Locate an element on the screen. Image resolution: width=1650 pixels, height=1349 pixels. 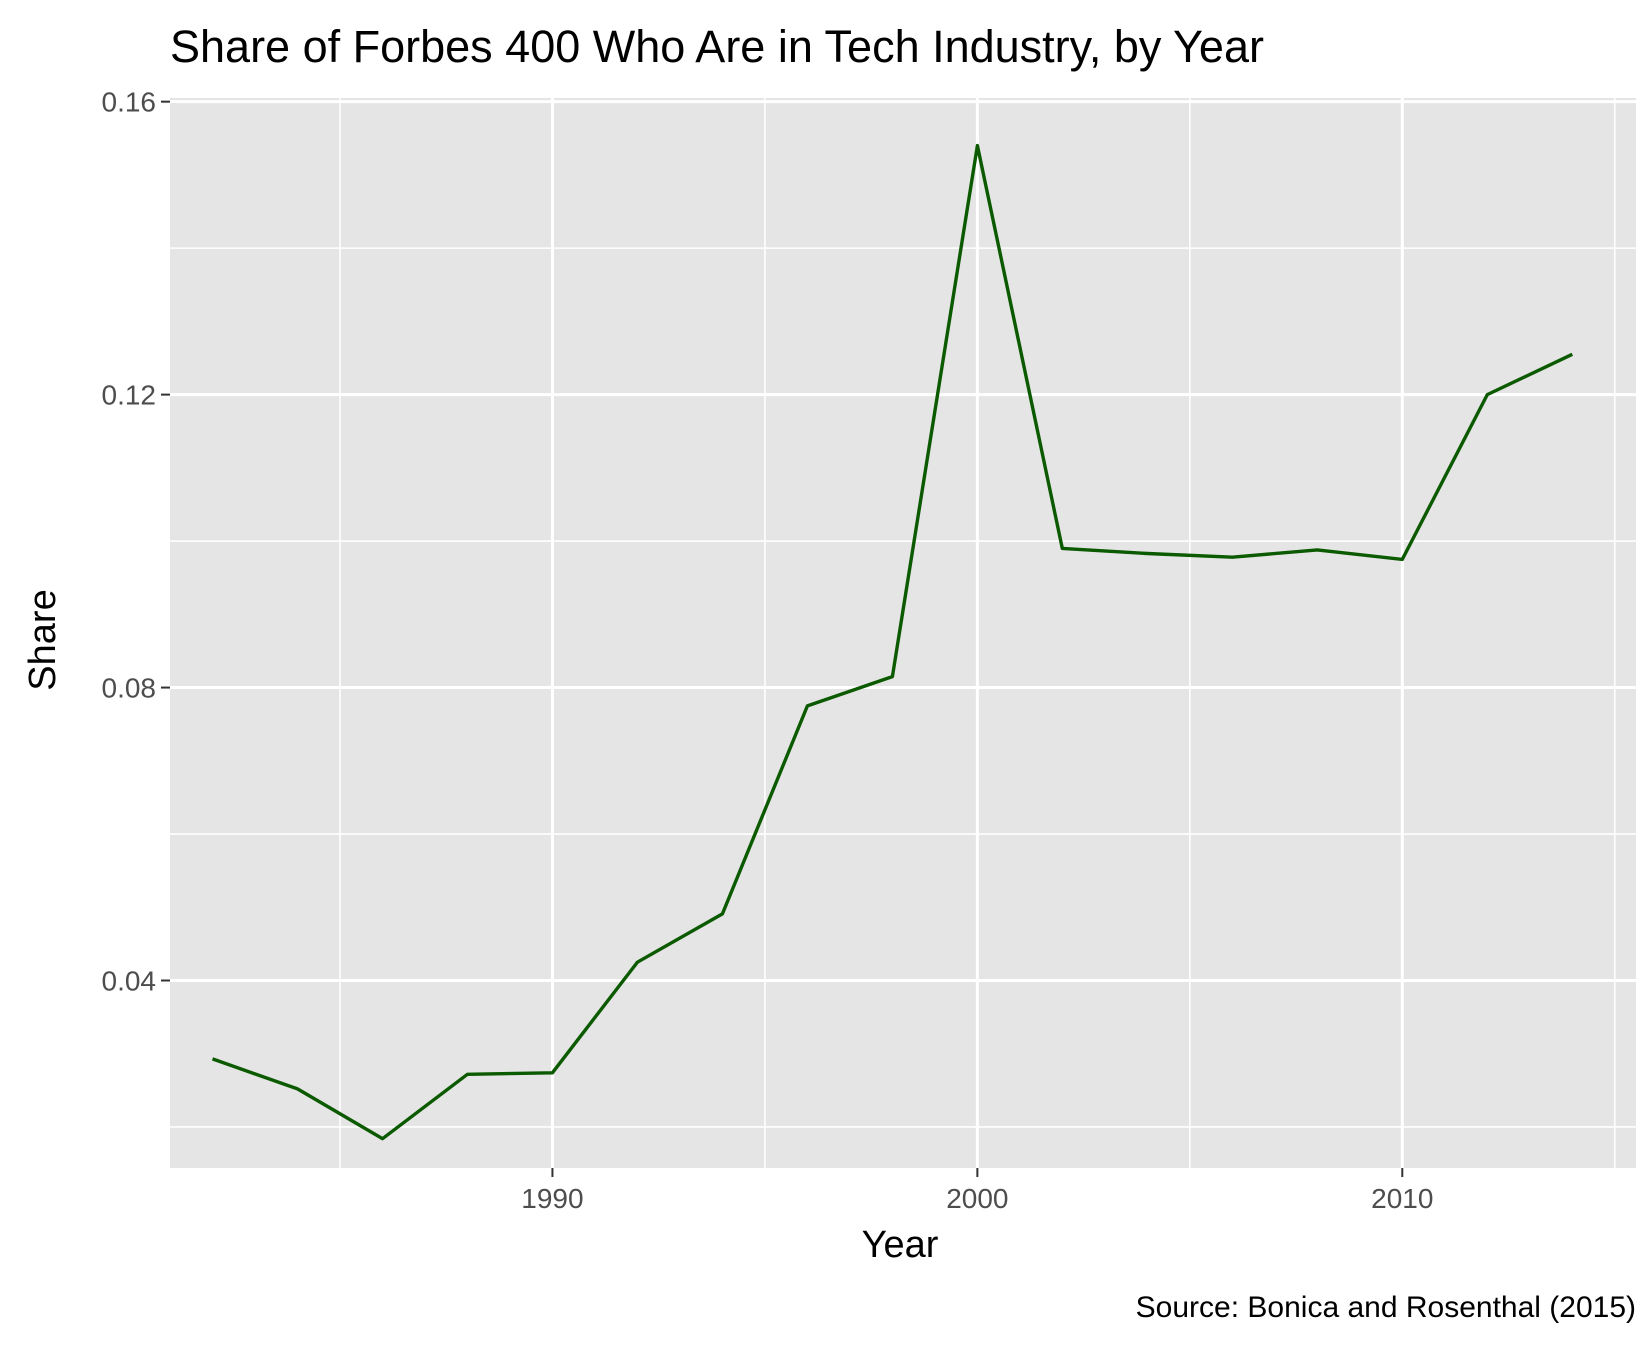
y-tick-label: 0.04 is located at coordinates (129, 981).